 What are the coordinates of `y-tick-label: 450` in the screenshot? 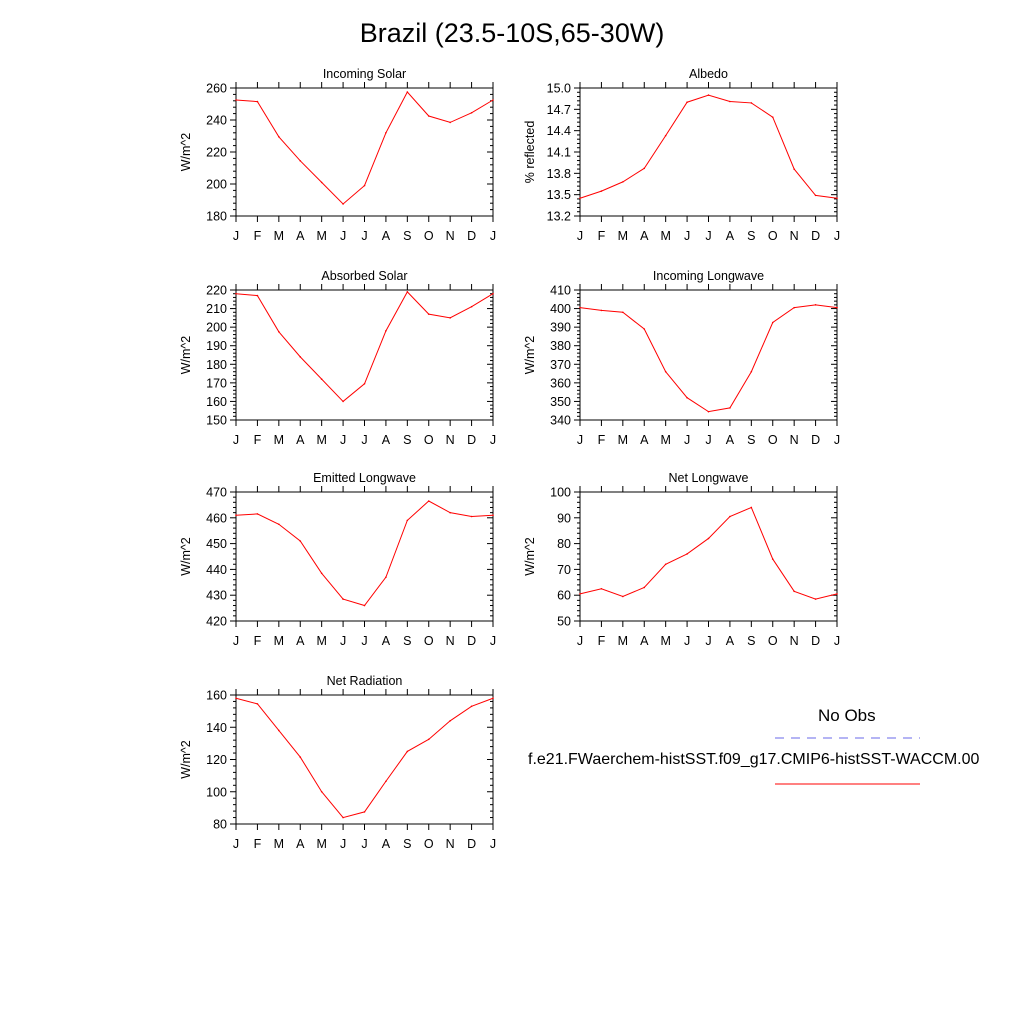 It's located at (216, 544).